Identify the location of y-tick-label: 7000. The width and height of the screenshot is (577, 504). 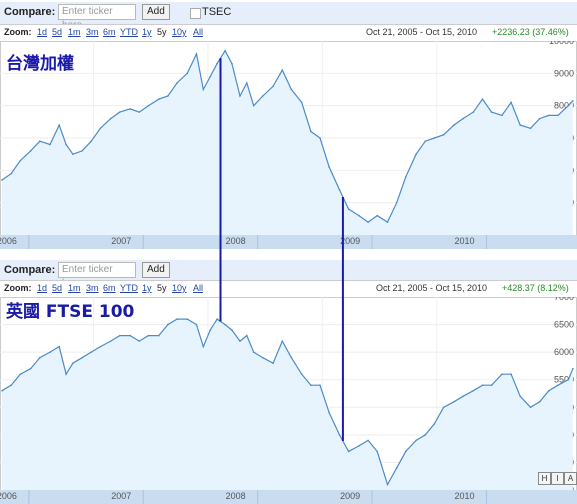
(564, 299).